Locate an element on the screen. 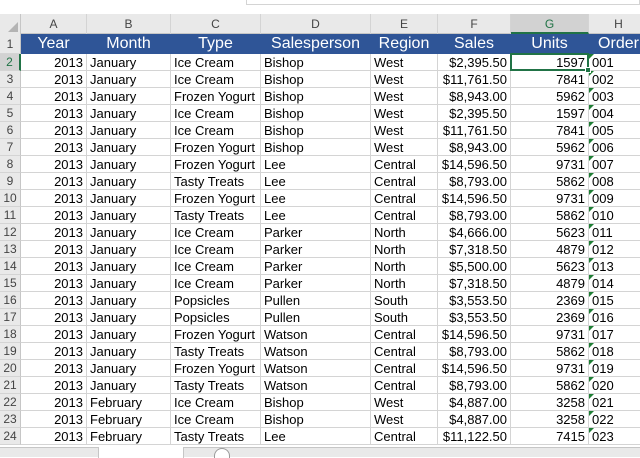 The image size is (640, 458). column-header-b: B is located at coordinates (129, 24).